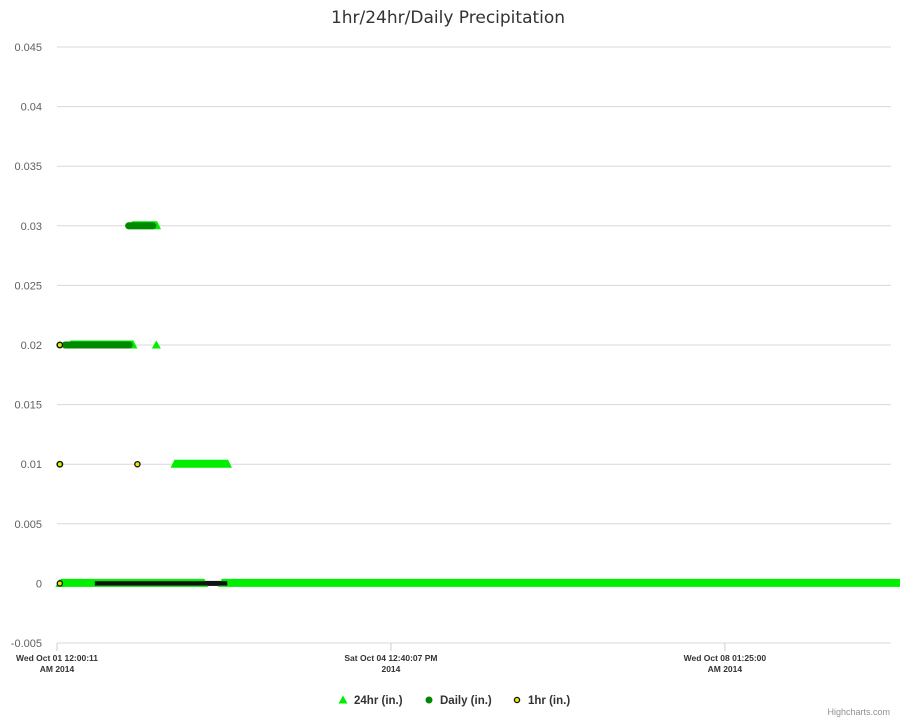  Describe the element at coordinates (28, 406) in the screenshot. I see `y-tick-label: 0.015` at that location.